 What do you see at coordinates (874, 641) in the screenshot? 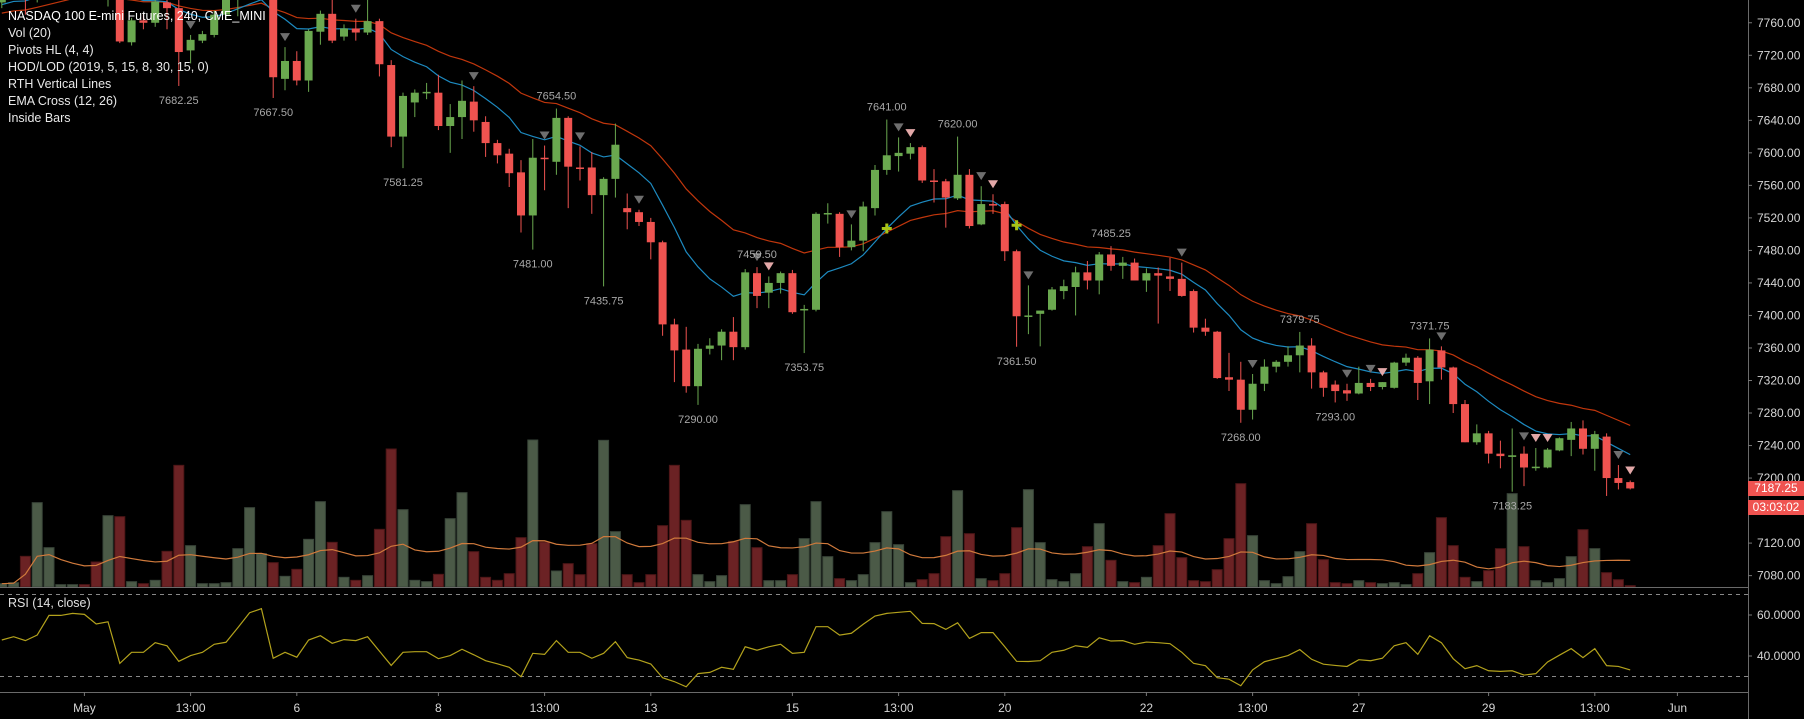
I see `rsi-pane` at bounding box center [874, 641].